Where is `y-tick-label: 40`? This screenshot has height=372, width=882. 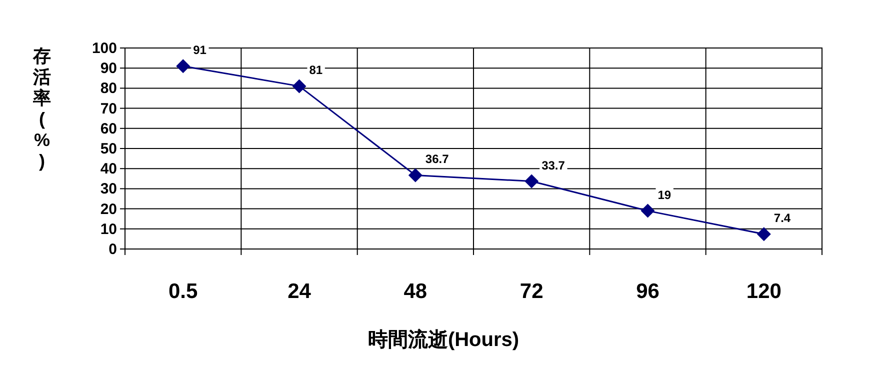 y-tick-label: 40 is located at coordinates (108, 169).